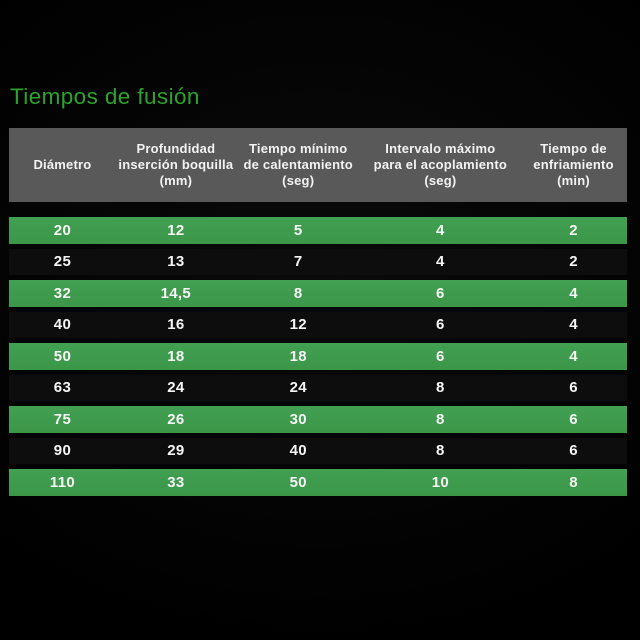 This screenshot has height=640, width=640. What do you see at coordinates (318, 230) in the screenshot?
I see `table-row: 20 12 5 4 2` at bounding box center [318, 230].